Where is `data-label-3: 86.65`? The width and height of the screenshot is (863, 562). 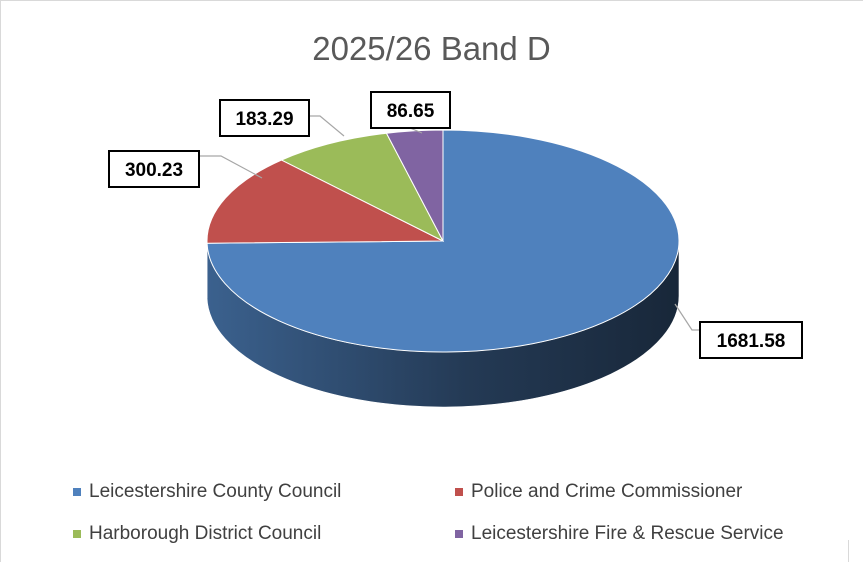 data-label-3: 86.65 is located at coordinates (411, 111).